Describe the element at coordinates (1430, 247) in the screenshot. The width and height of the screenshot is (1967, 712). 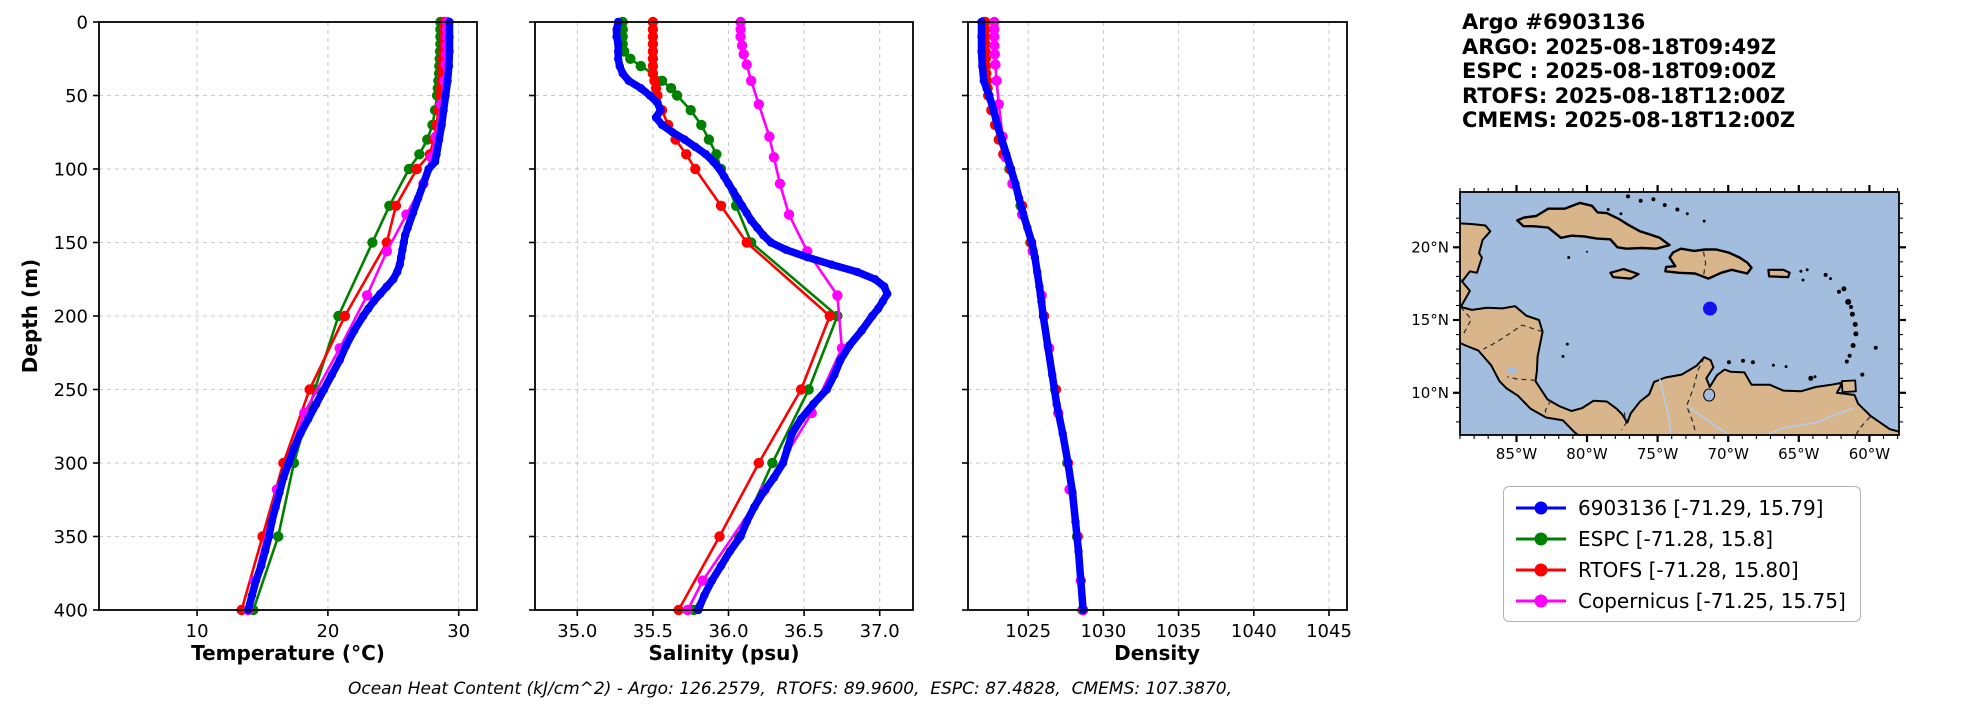
I see `map-lat-tick-label: 20°N` at that location.